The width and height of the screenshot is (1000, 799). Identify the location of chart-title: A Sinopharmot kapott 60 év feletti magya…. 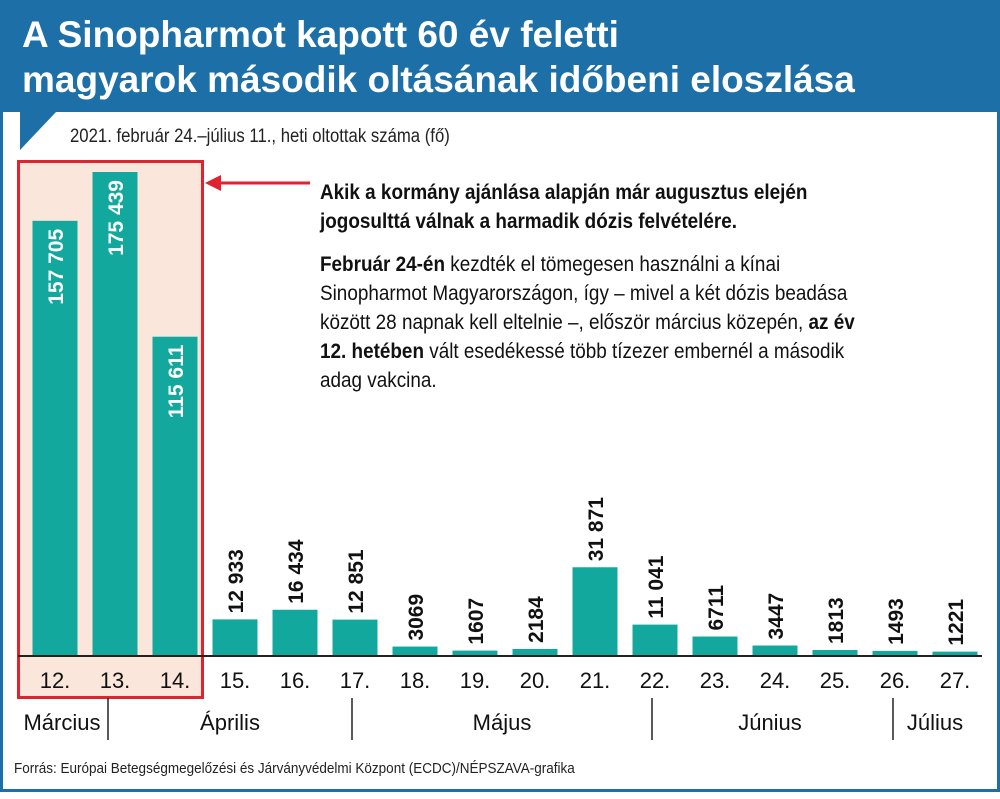
(438, 57).